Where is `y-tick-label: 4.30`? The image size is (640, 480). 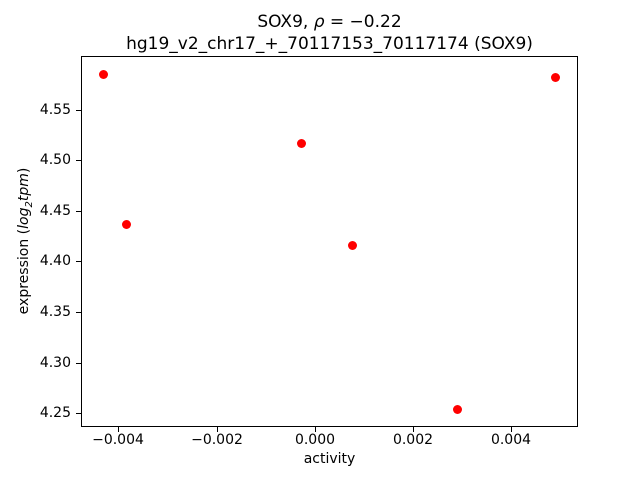
y-tick-label: 4.30 is located at coordinates (55, 363).